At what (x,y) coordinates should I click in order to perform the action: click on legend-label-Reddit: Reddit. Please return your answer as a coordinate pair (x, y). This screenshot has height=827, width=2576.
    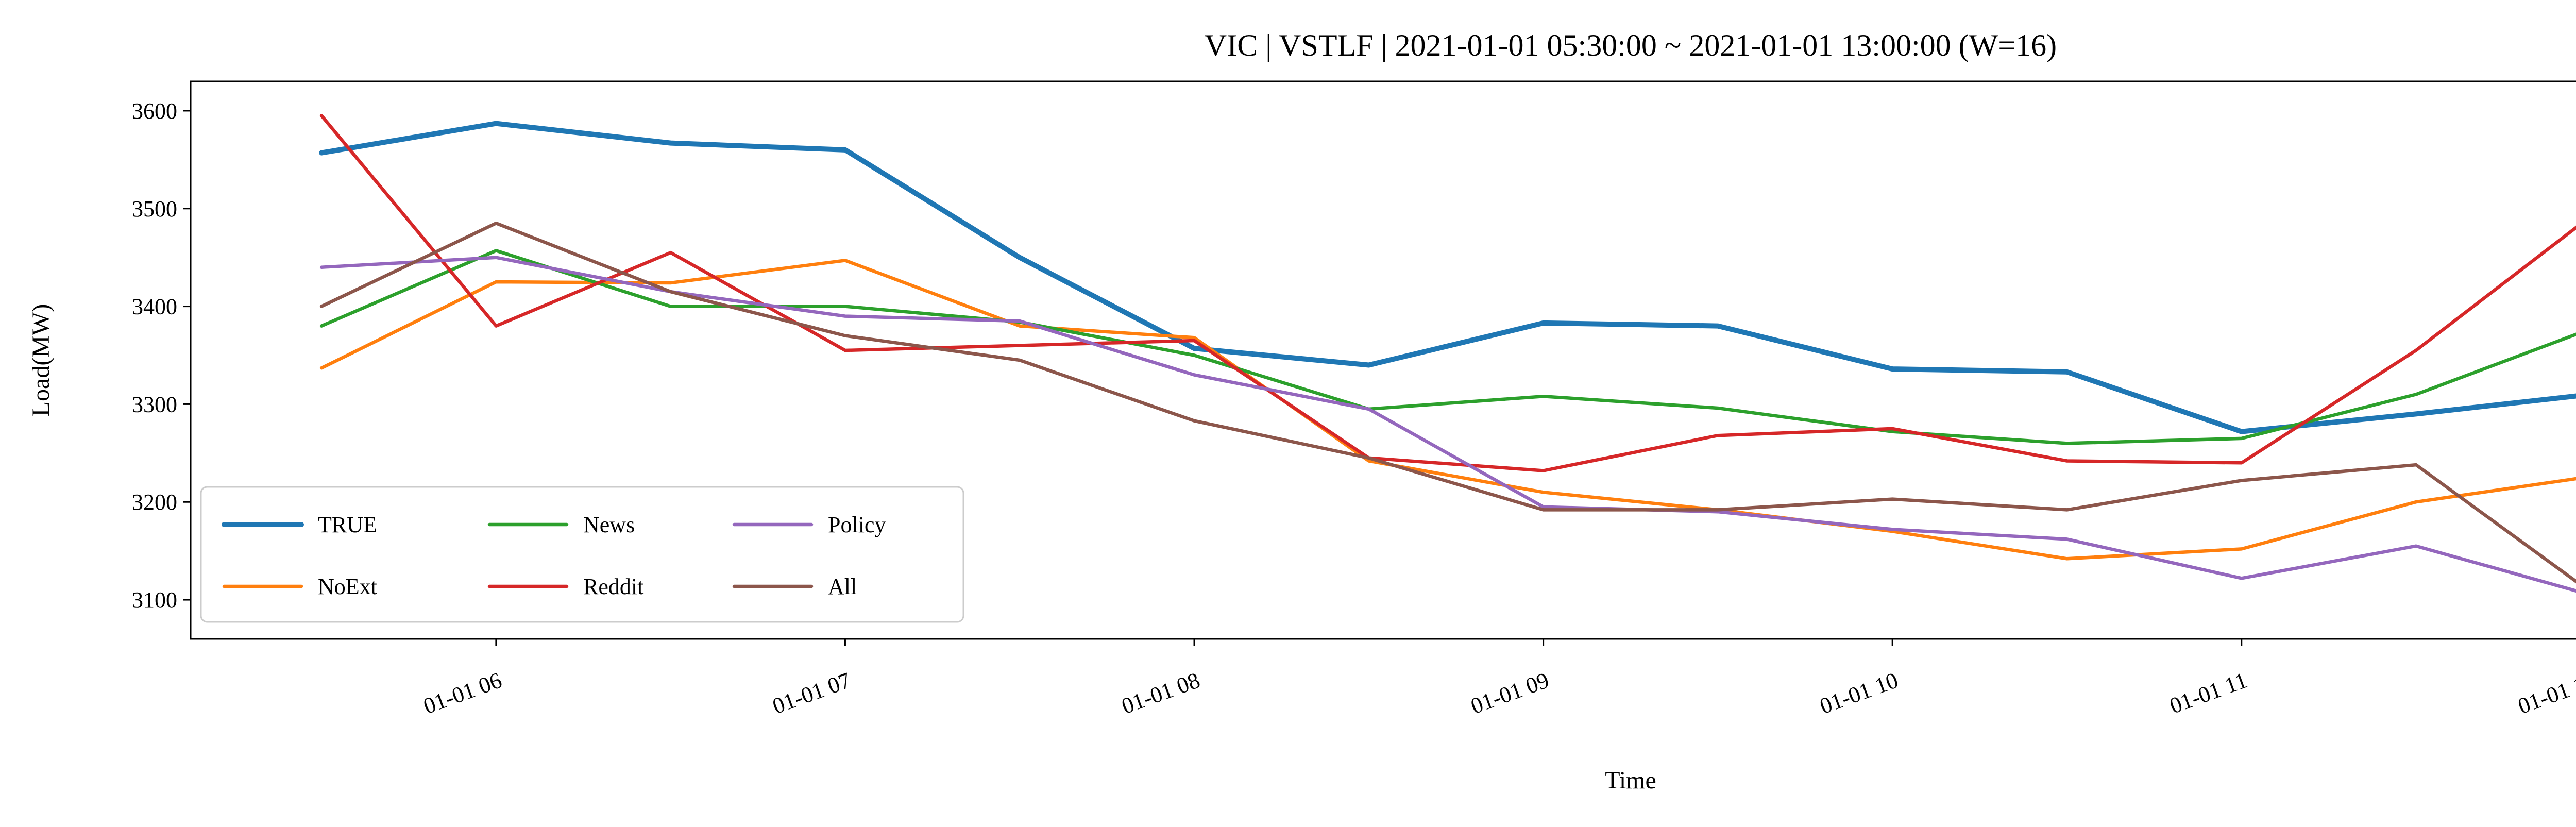
    Looking at the image, I should click on (613, 587).